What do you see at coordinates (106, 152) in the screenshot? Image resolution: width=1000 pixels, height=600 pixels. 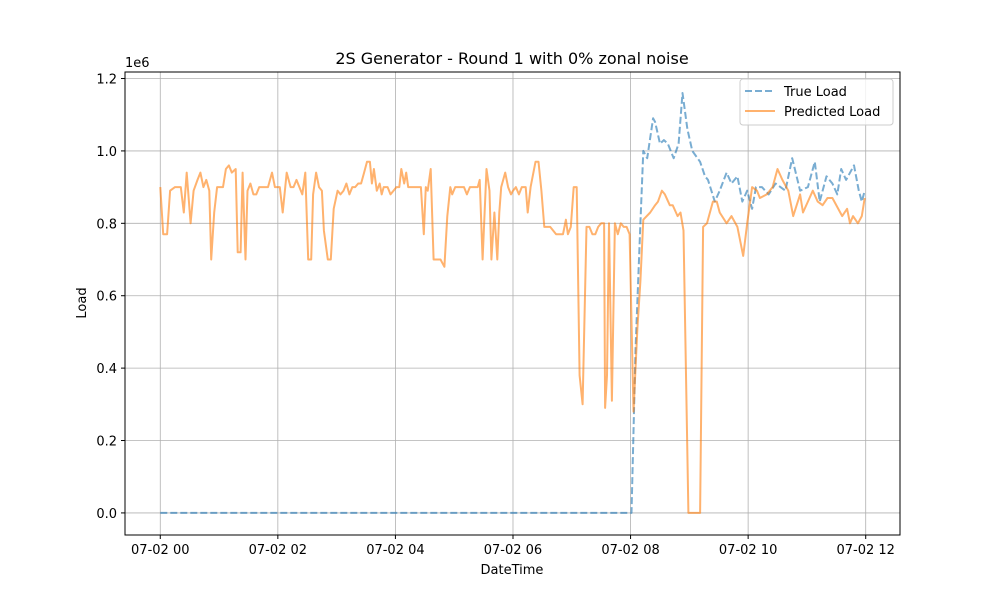 I see `y-tick-label: 1.0` at bounding box center [106, 152].